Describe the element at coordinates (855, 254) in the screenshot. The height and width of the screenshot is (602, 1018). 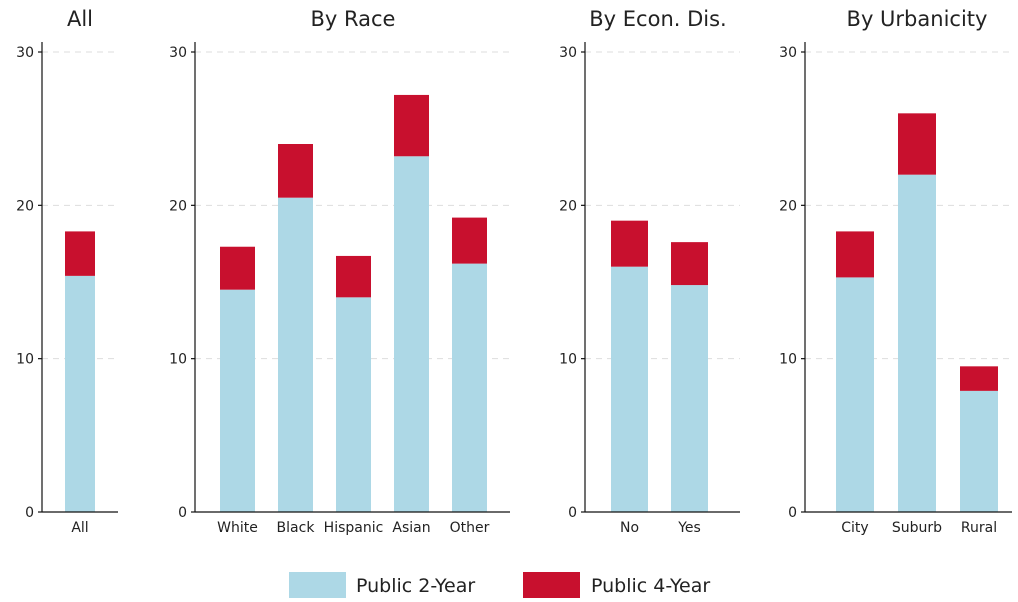
I see `bar-city-public-4-year` at that location.